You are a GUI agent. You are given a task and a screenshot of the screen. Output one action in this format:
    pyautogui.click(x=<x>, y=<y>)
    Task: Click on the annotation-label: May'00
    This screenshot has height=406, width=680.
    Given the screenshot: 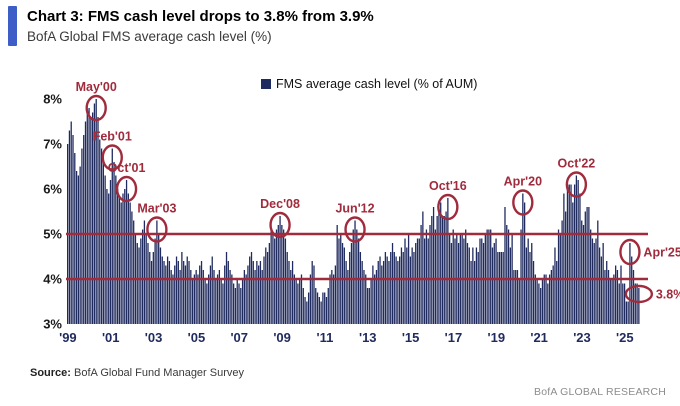 What is the action you would take?
    pyautogui.click(x=96, y=87)
    